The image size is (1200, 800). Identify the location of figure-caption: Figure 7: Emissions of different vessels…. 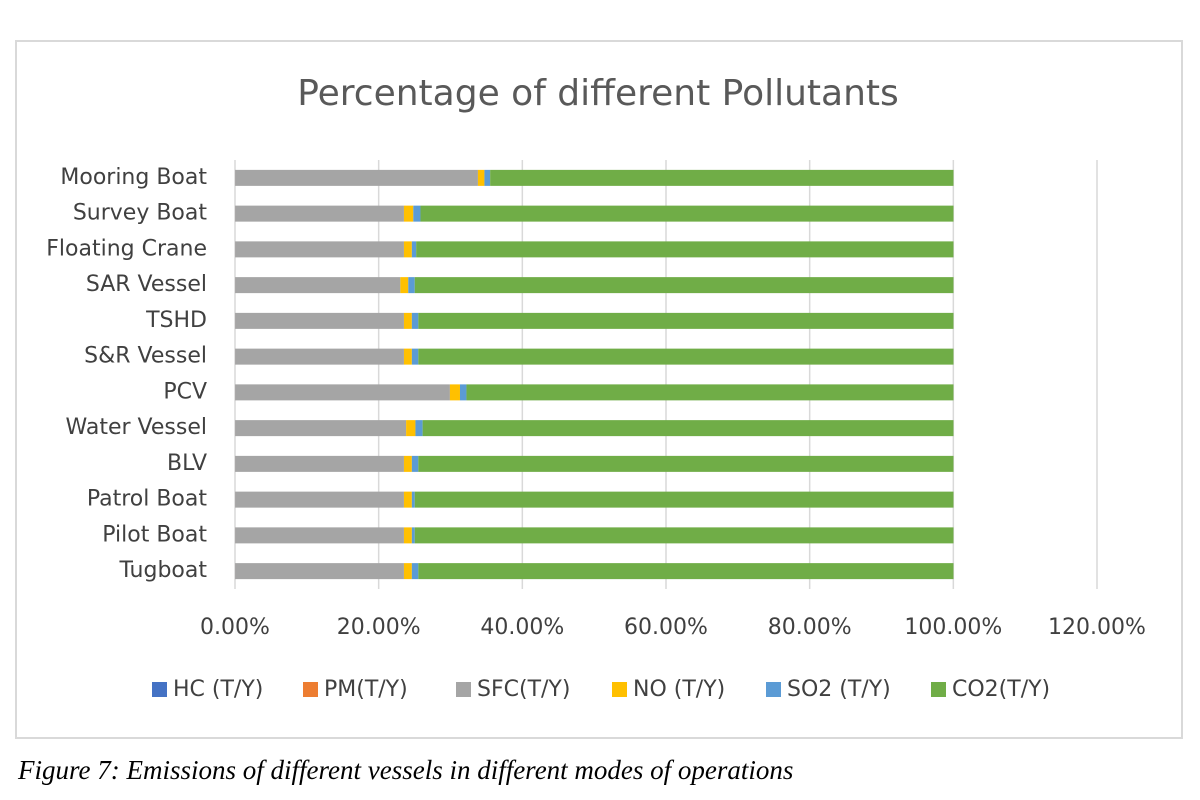
(405, 770).